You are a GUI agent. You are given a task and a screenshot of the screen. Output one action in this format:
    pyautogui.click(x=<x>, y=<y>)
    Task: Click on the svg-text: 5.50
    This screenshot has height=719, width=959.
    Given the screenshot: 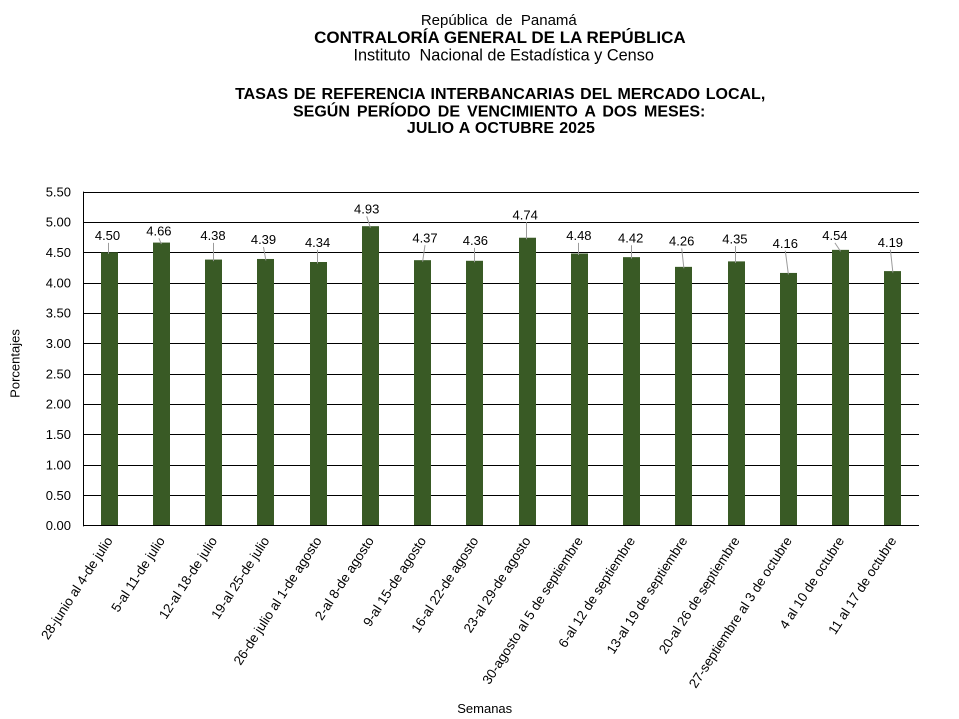 What is the action you would take?
    pyautogui.click(x=58, y=191)
    